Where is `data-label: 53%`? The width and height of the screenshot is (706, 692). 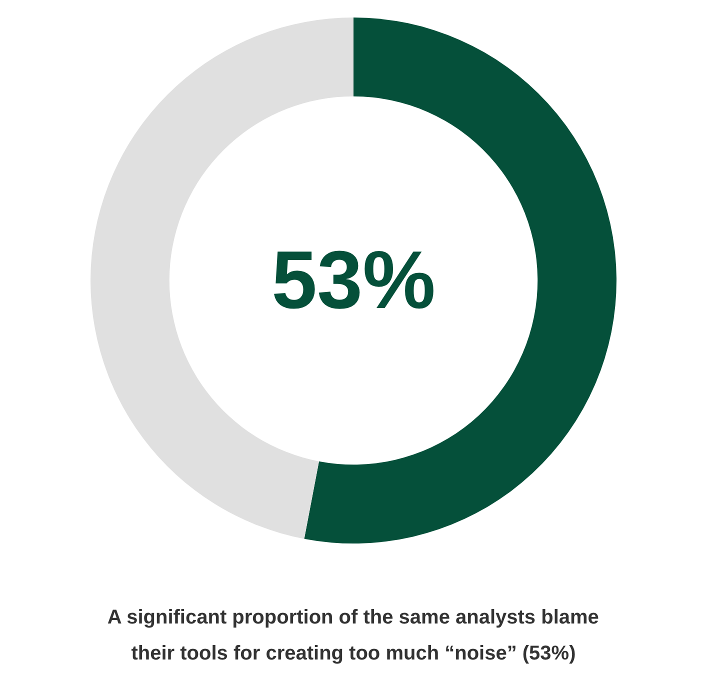
data-label: 53% is located at coordinates (353, 280).